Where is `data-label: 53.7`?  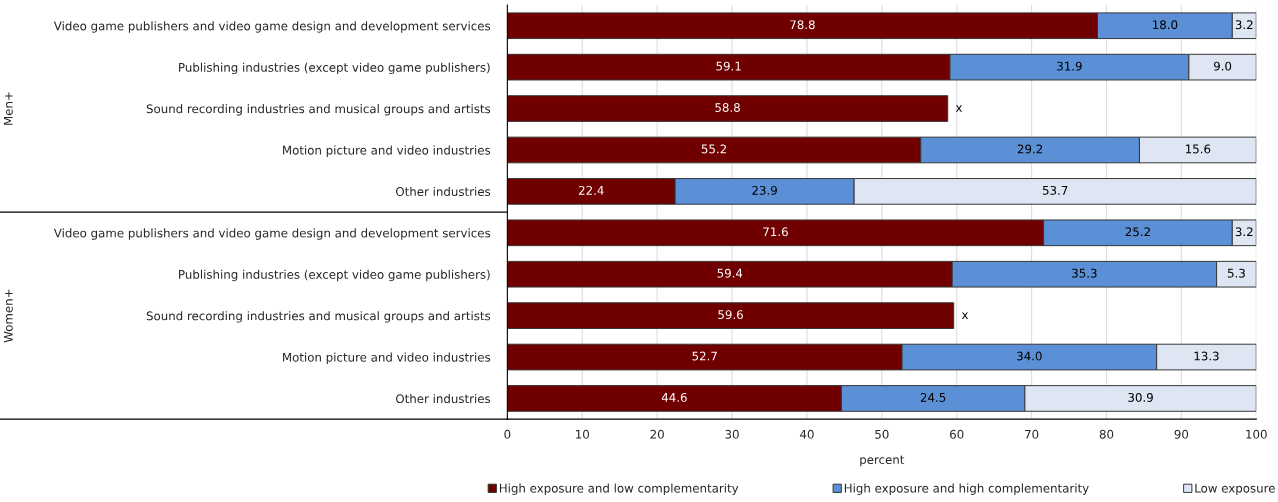
data-label: 53.7 is located at coordinates (1055, 190).